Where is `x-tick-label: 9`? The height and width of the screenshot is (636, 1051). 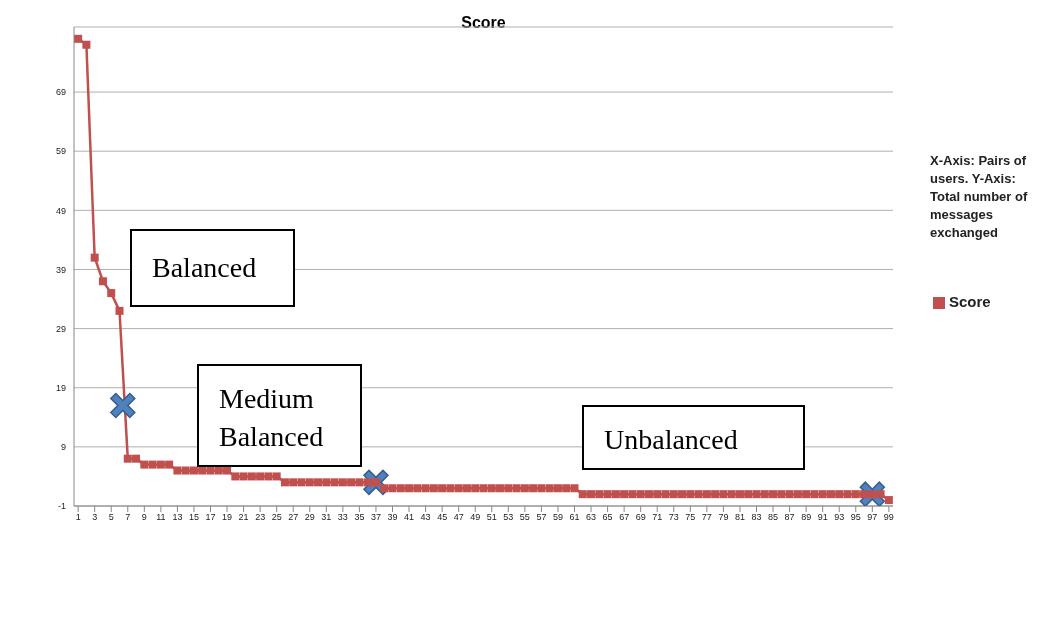 x-tick-label: 9 is located at coordinates (144, 517).